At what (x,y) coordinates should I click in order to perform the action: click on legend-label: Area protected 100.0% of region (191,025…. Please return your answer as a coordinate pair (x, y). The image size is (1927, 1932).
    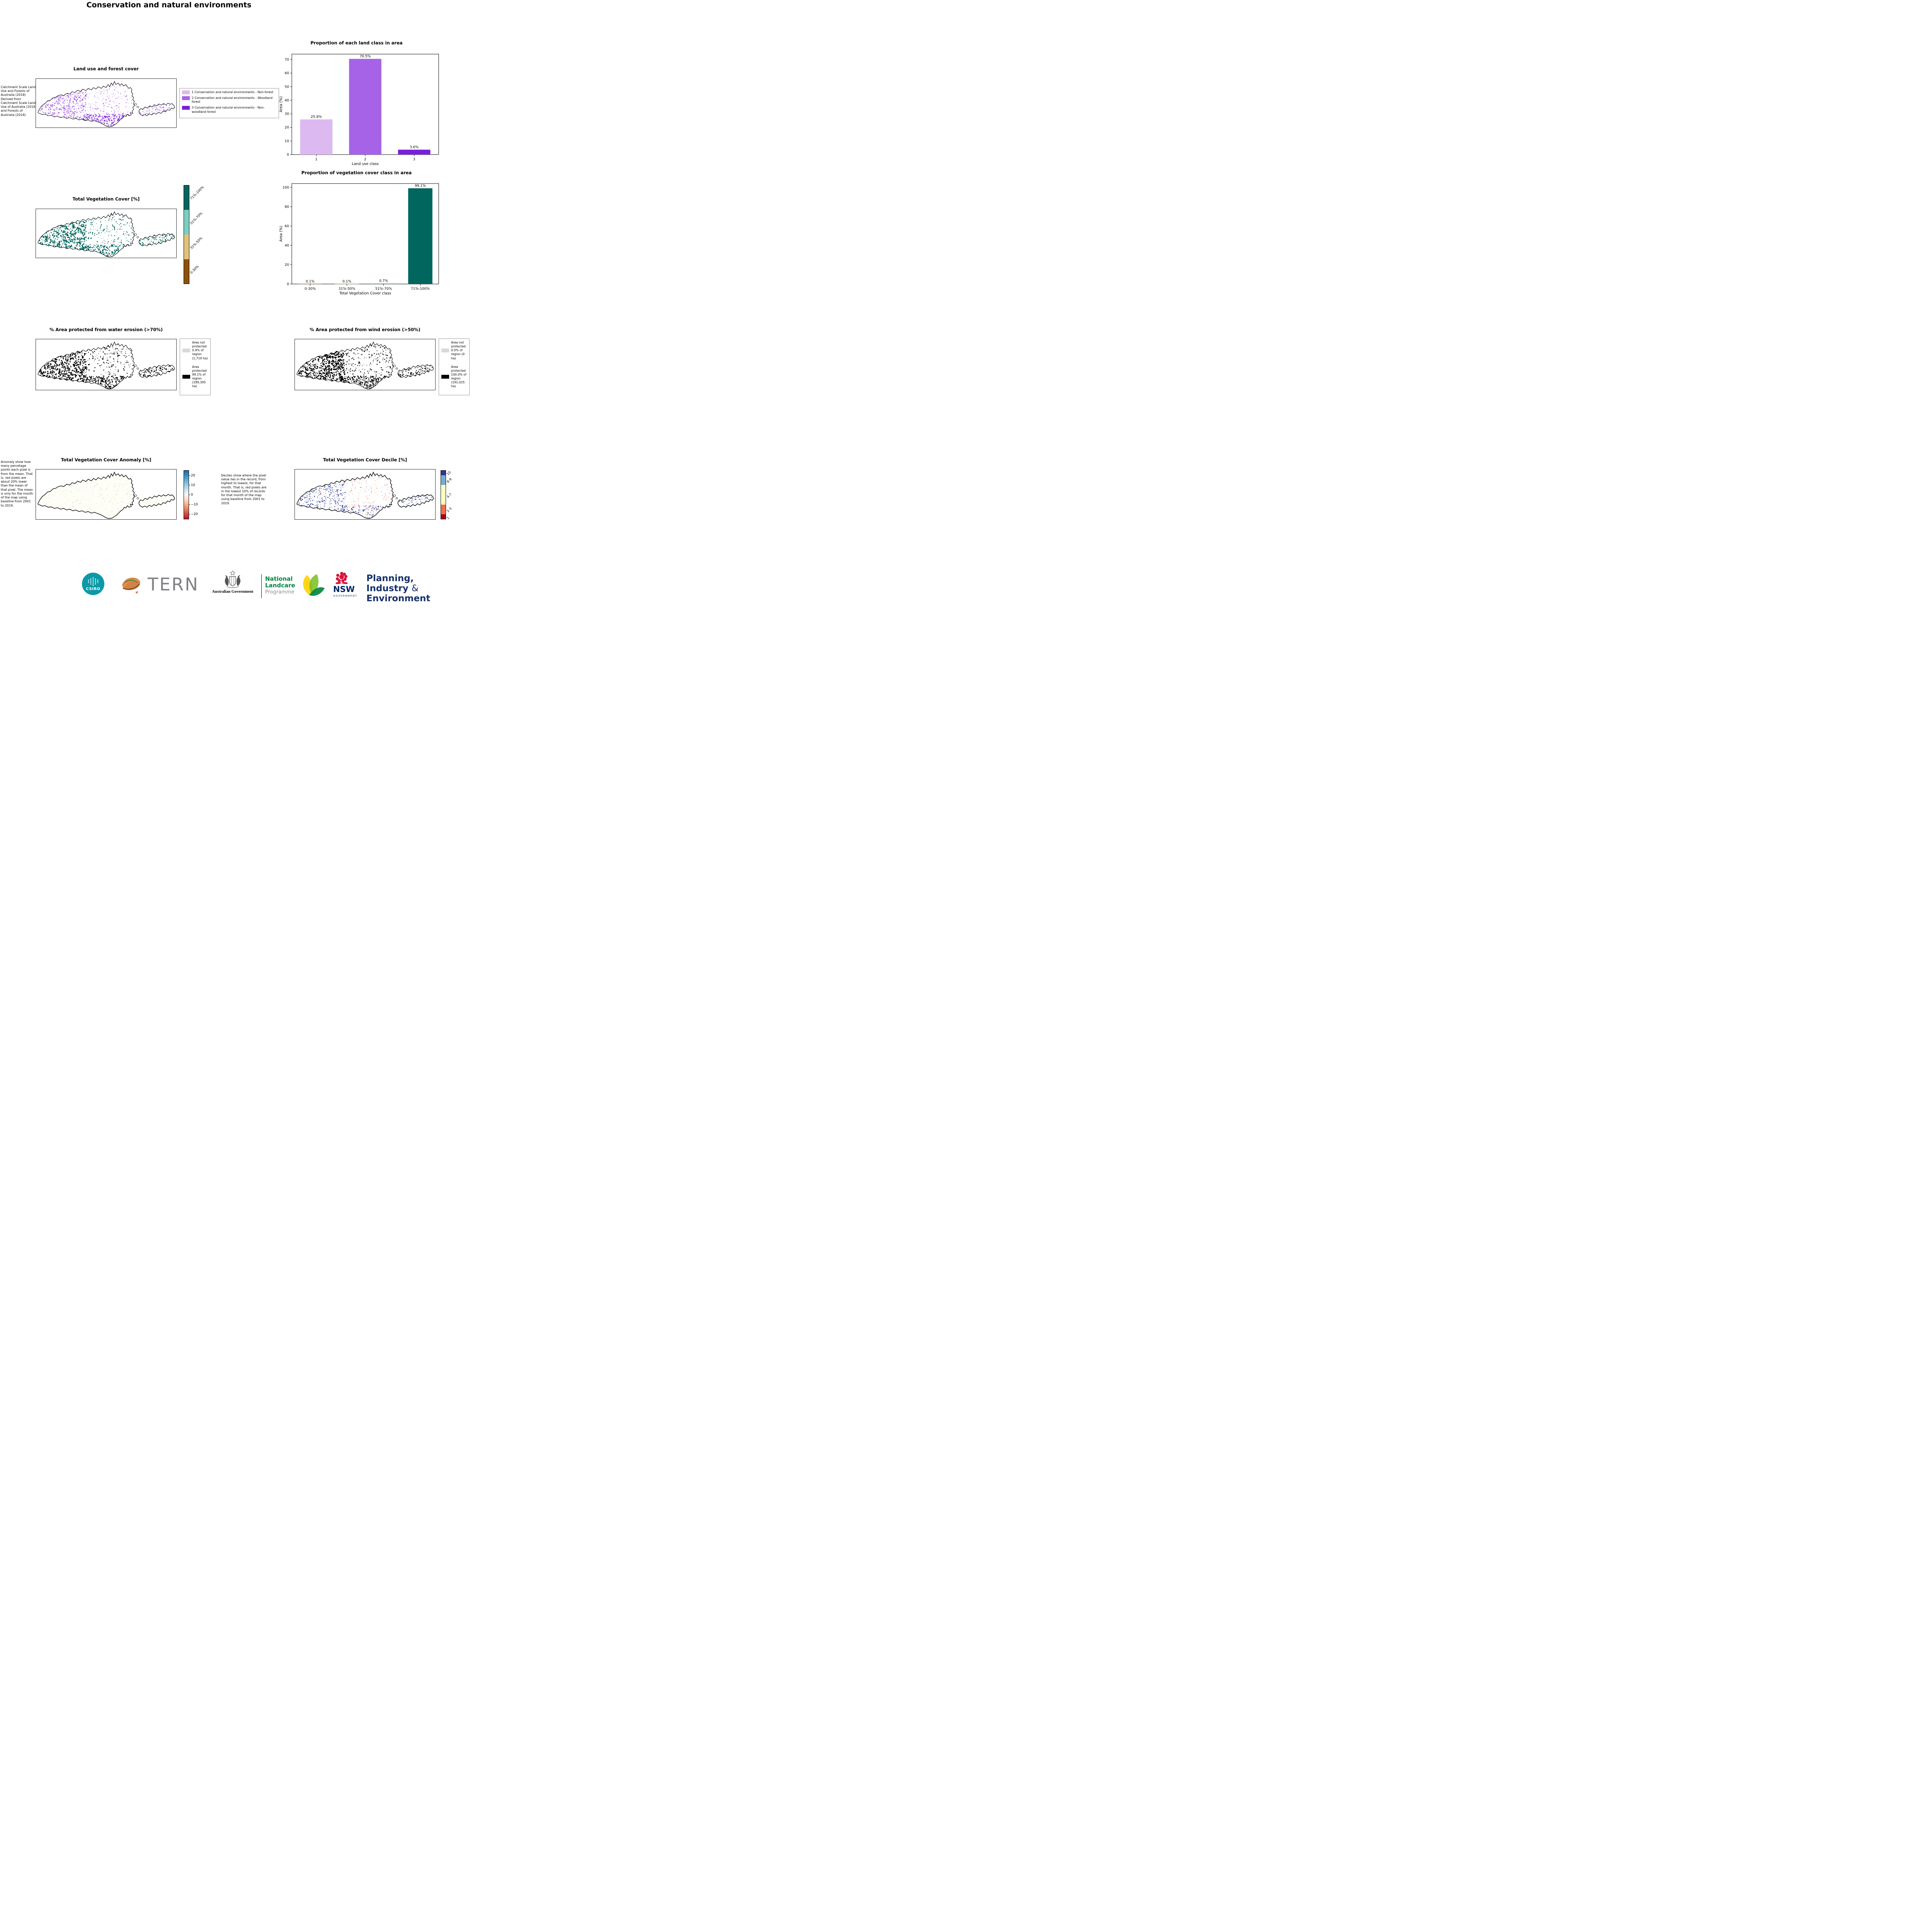
    Looking at the image, I should click on (459, 376).